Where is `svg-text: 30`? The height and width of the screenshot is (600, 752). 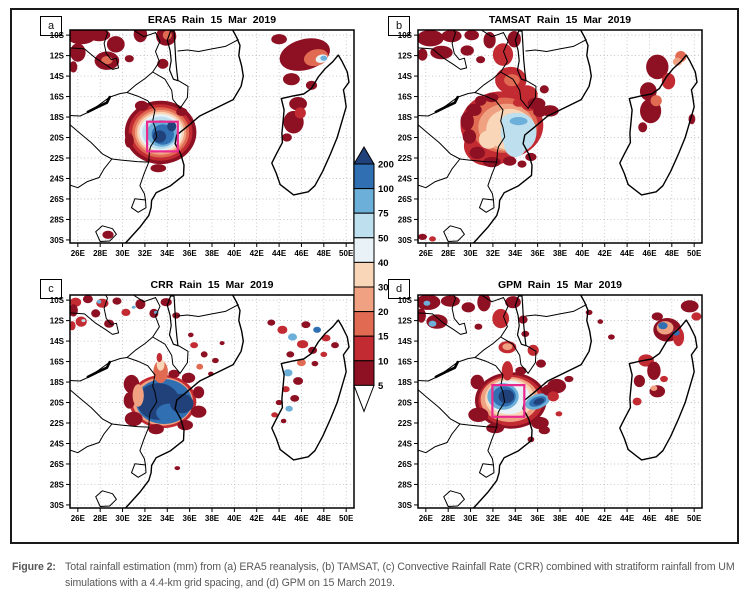 svg-text: 30 is located at coordinates (383, 288).